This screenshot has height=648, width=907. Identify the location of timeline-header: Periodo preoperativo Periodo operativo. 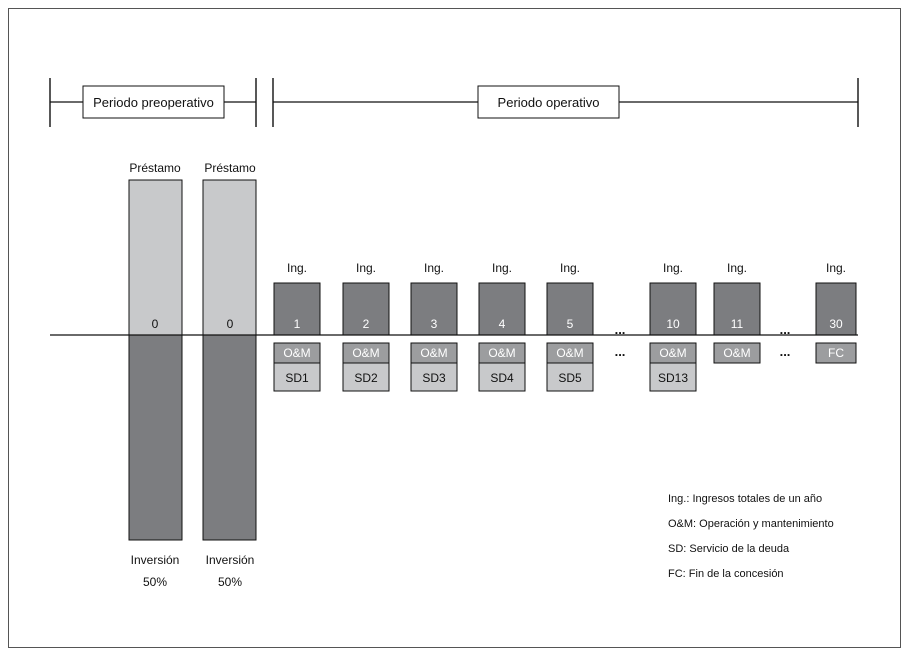
(454, 102).